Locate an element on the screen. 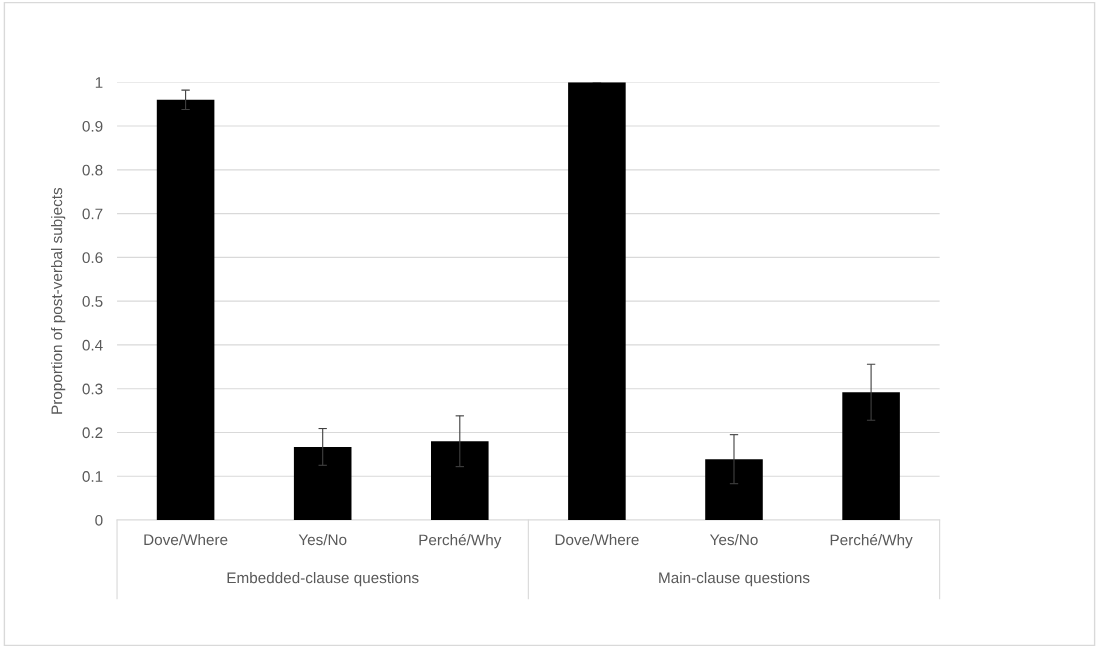  y-tick-label: 0.4 is located at coordinates (92, 345).